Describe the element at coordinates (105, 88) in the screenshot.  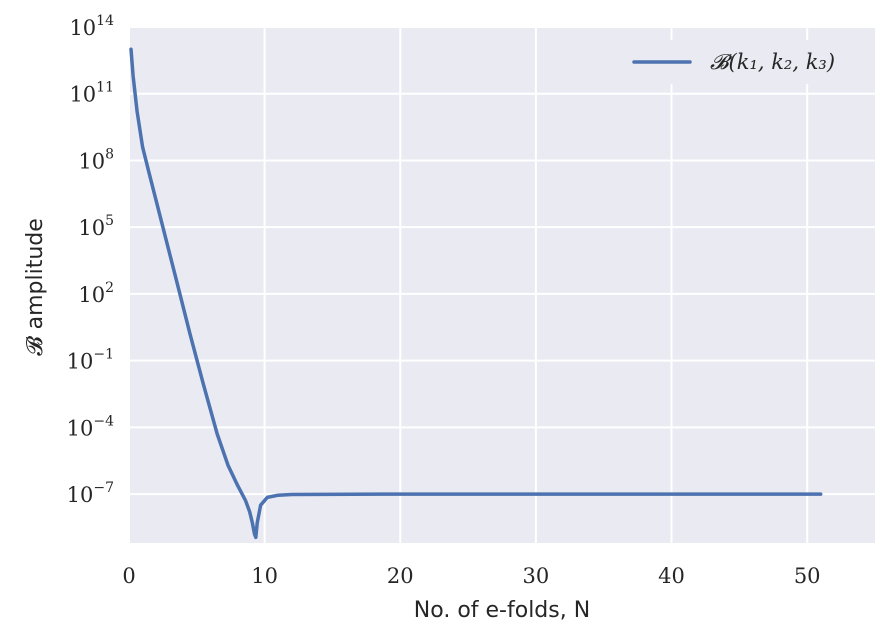
I see `y-tick-exponent: 11` at that location.